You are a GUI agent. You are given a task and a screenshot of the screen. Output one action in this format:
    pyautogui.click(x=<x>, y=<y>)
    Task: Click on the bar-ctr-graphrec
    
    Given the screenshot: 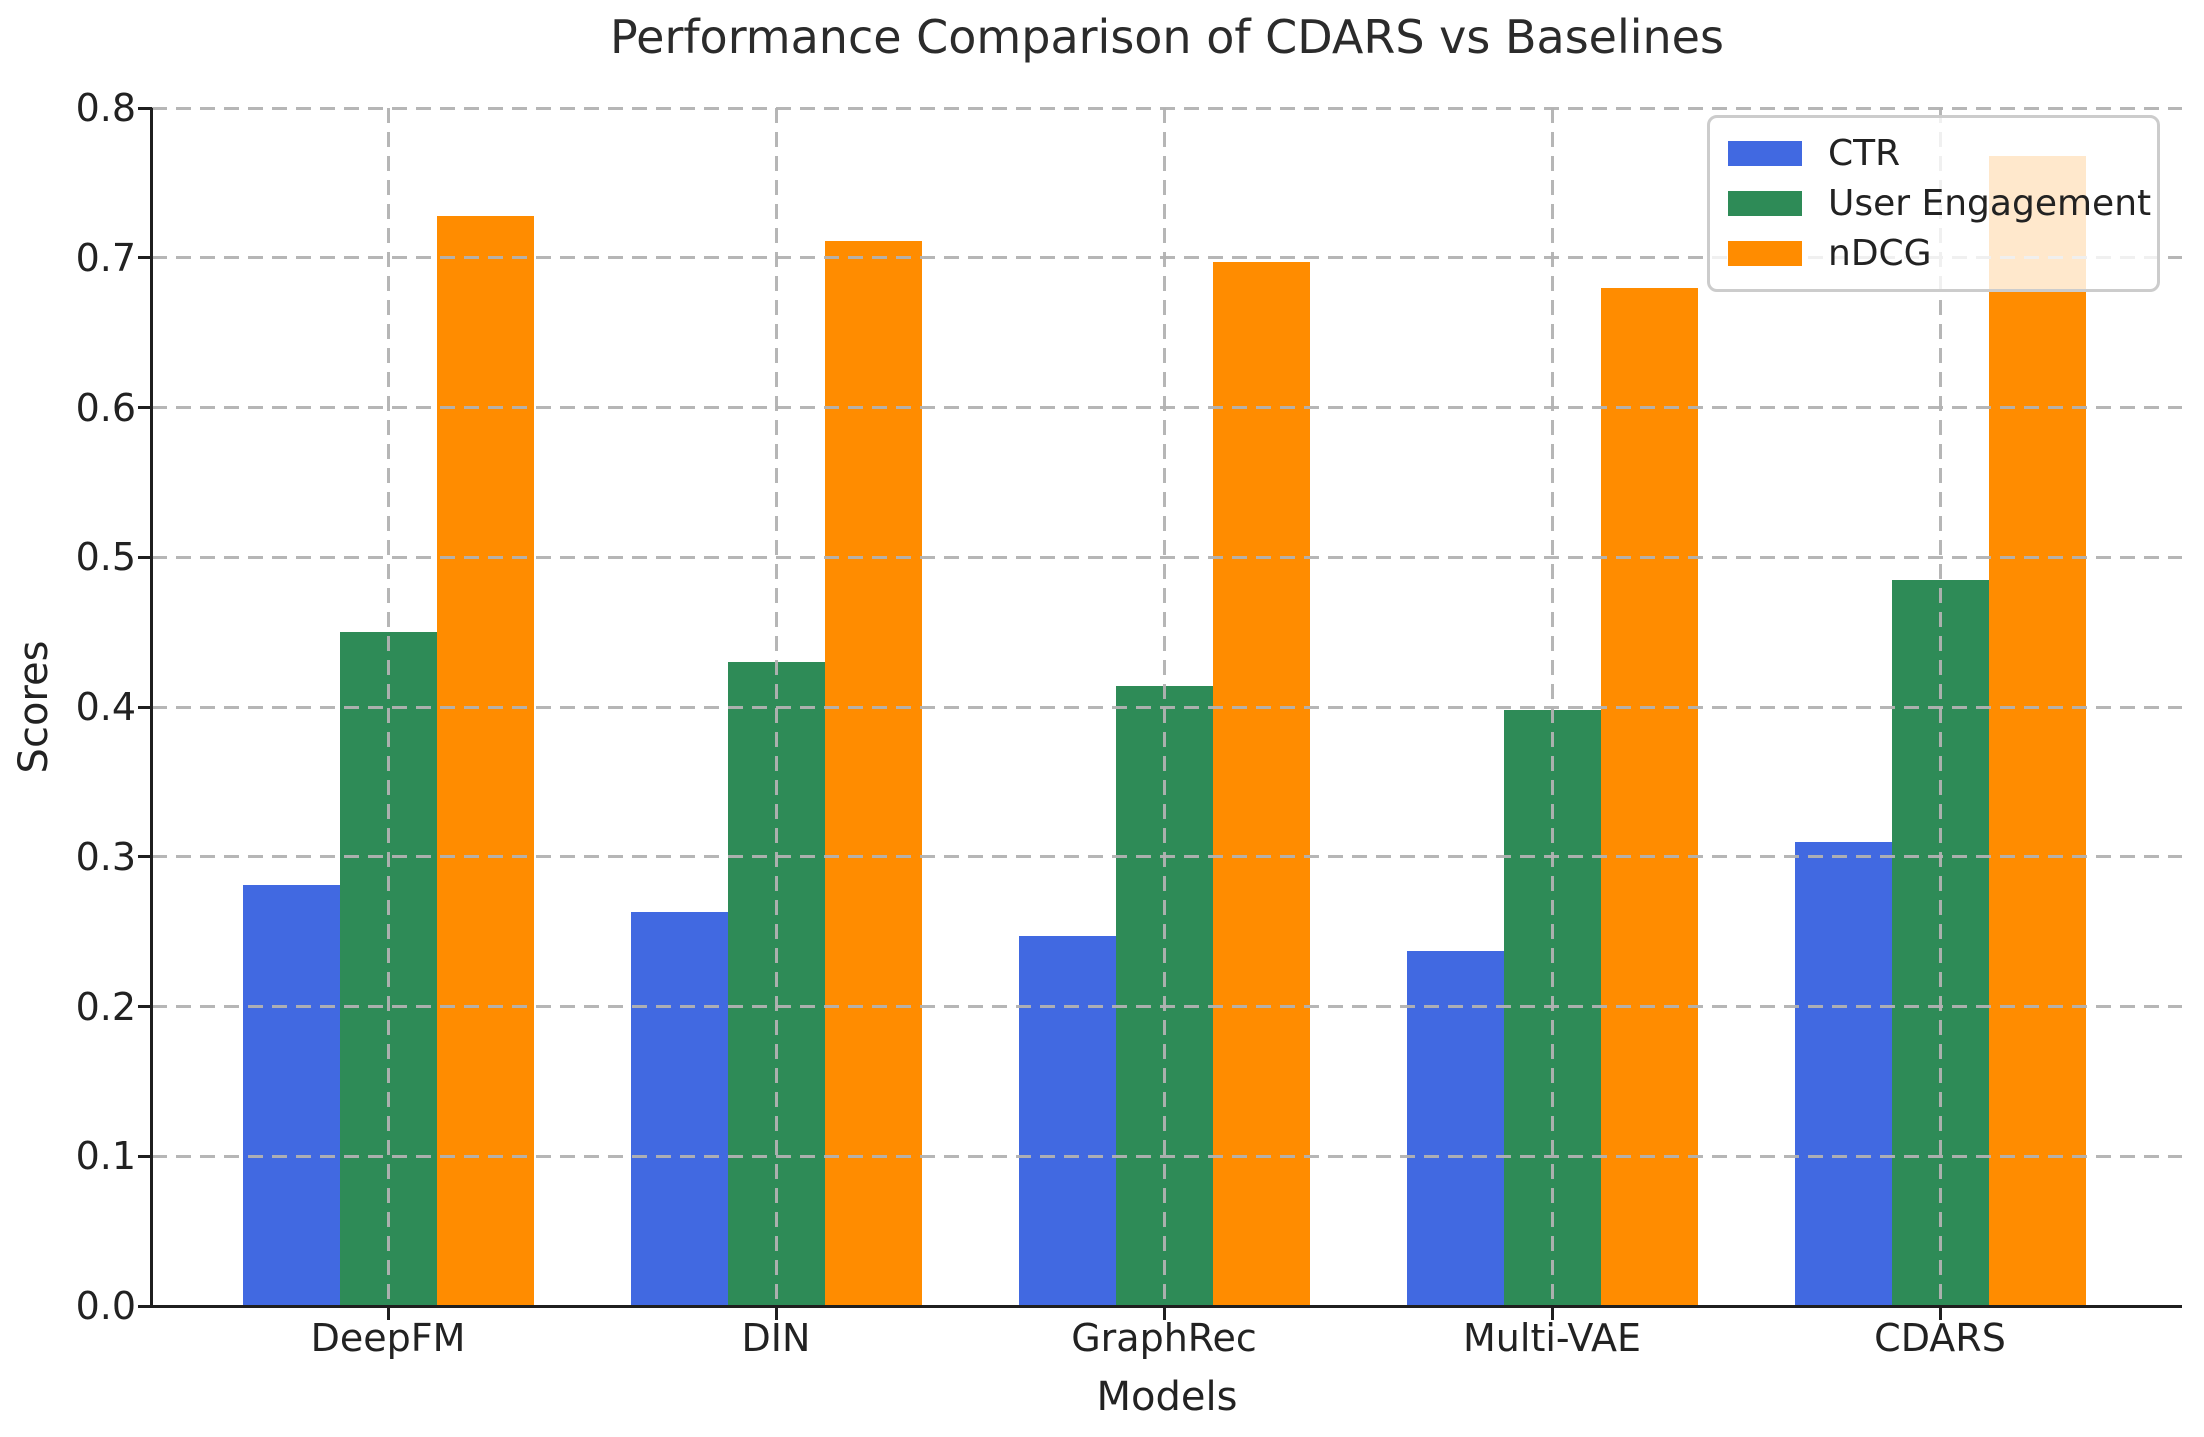 What is the action you would take?
    pyautogui.click(x=1067, y=1121)
    